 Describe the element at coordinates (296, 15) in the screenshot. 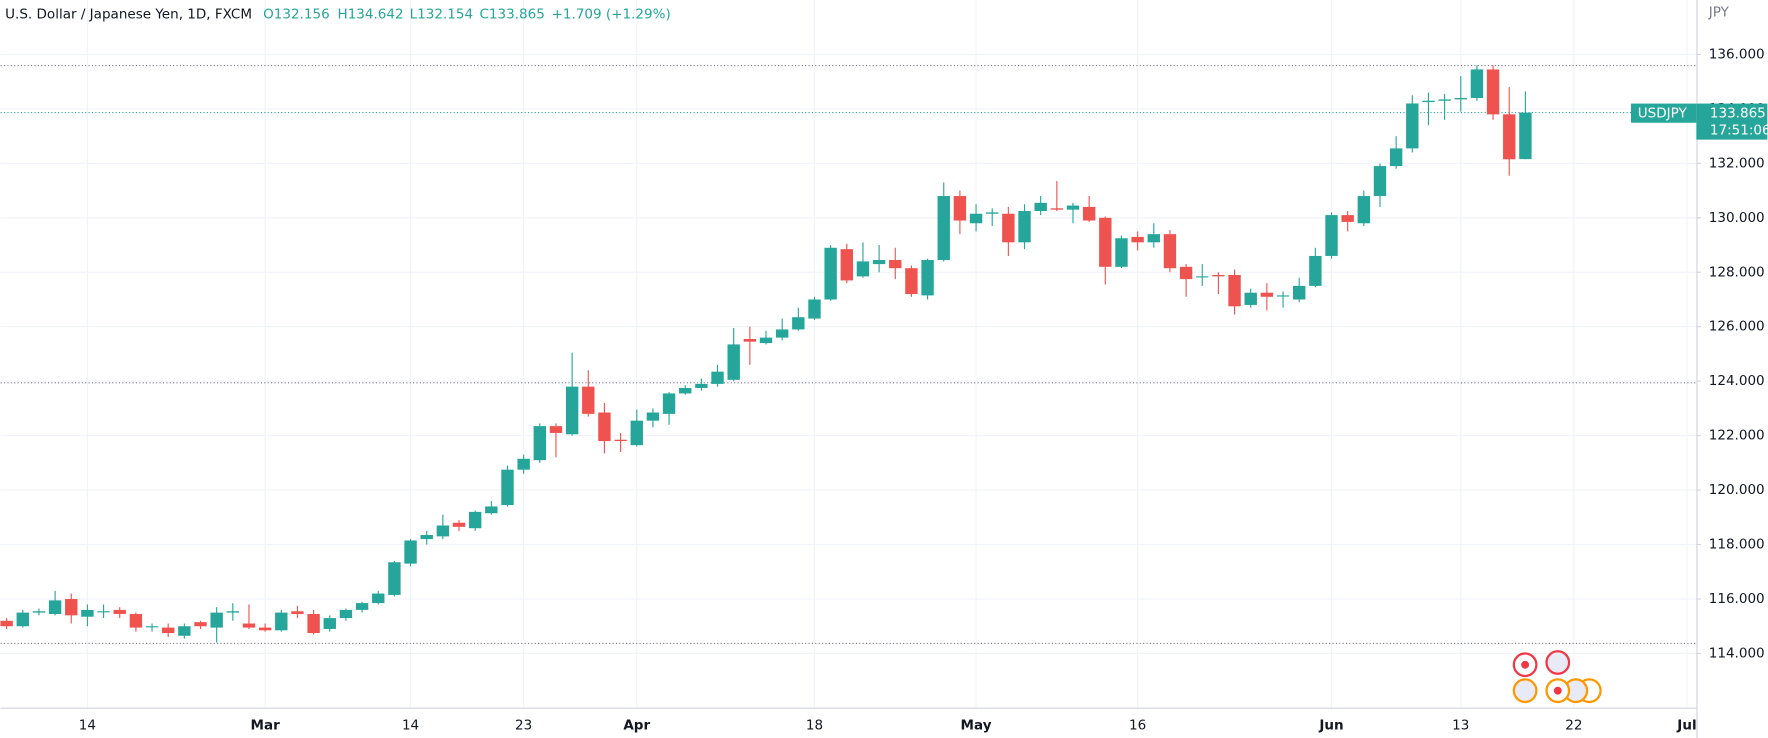

I see `open-value: O132.156` at that location.